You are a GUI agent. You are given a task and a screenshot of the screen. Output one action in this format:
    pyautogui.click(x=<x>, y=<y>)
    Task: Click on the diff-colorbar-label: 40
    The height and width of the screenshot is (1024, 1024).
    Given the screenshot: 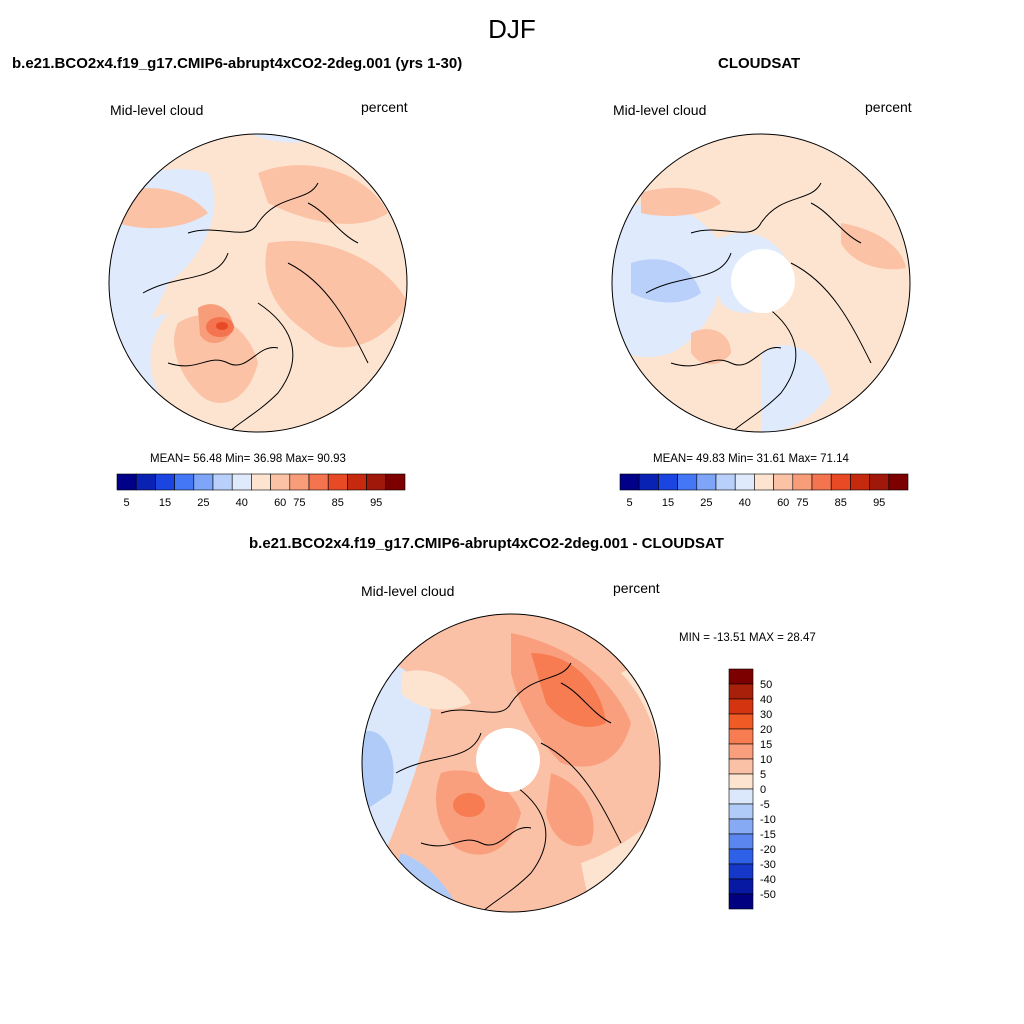 What is the action you would take?
    pyautogui.click(x=766, y=700)
    